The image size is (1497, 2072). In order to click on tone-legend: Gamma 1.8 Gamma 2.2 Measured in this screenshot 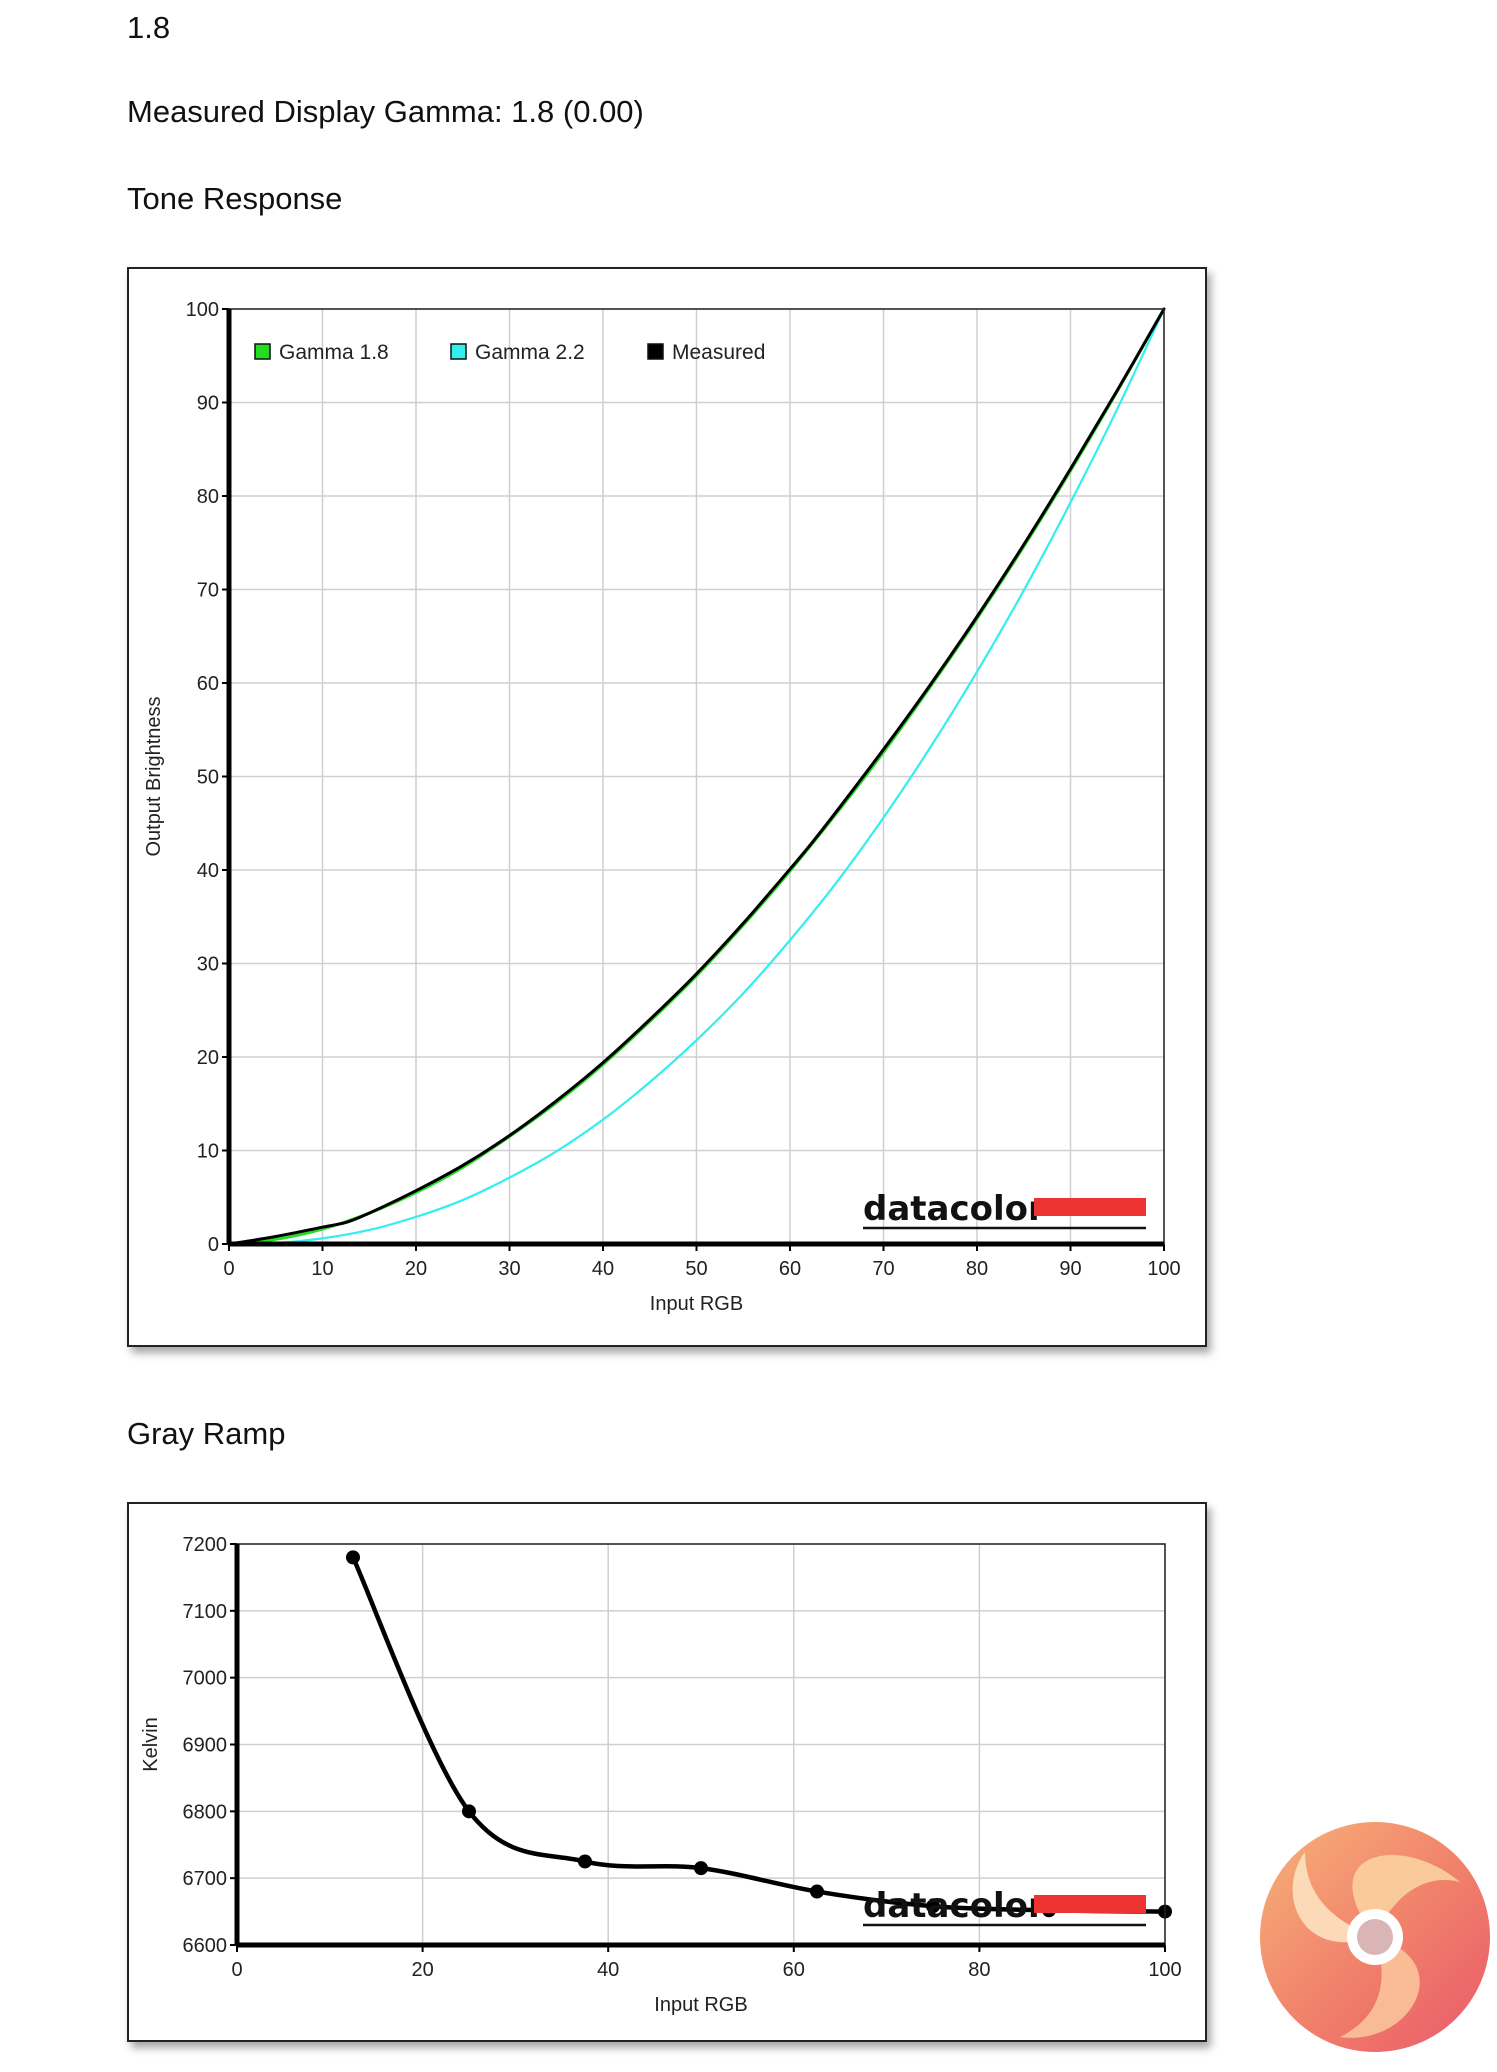, I will do `click(509, 352)`.